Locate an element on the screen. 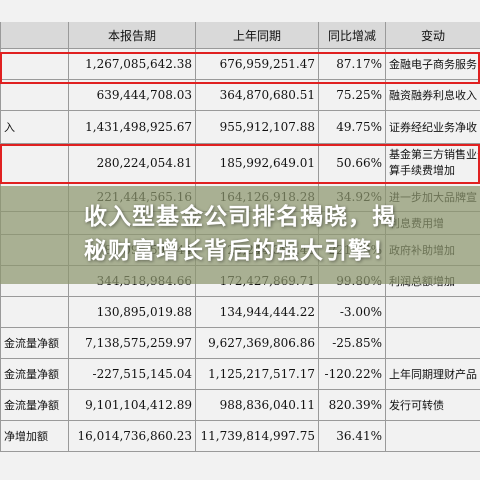 Image resolution: width=480 pixels, height=480 pixels. cell-yoy-change: 75.25% is located at coordinates (352, 95).